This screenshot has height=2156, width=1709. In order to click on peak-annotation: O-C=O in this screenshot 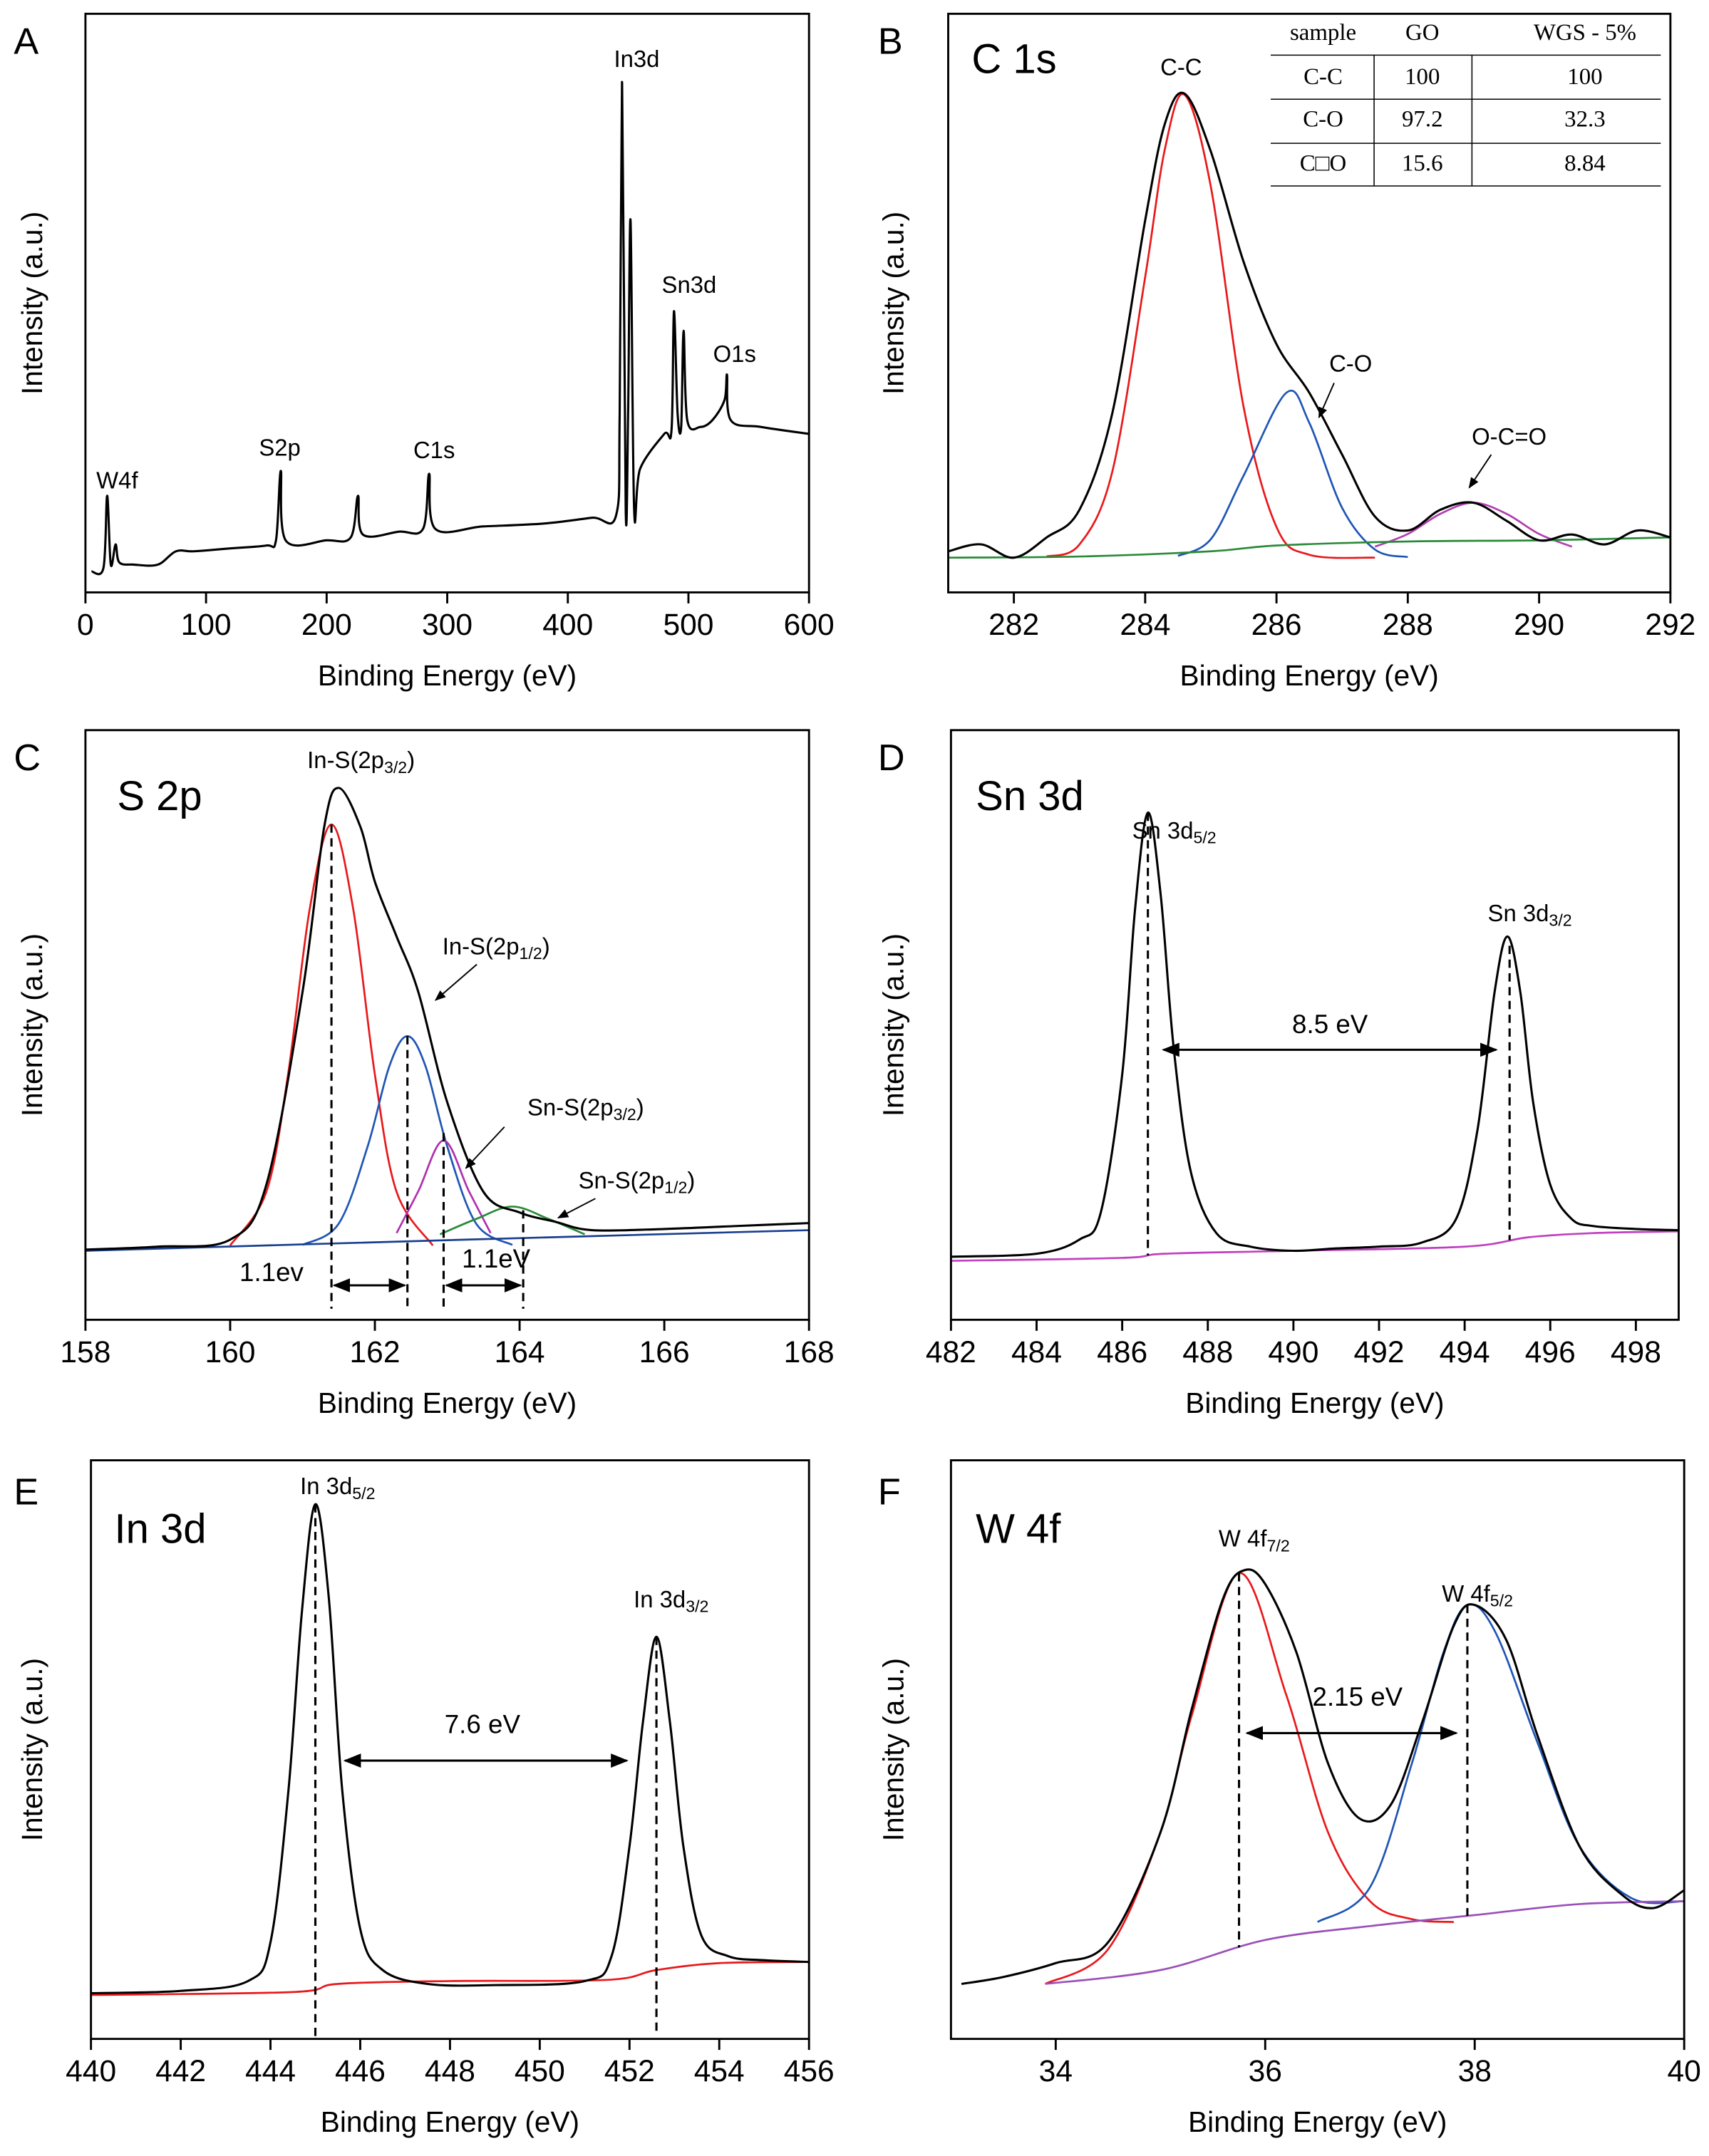, I will do `click(1509, 437)`.